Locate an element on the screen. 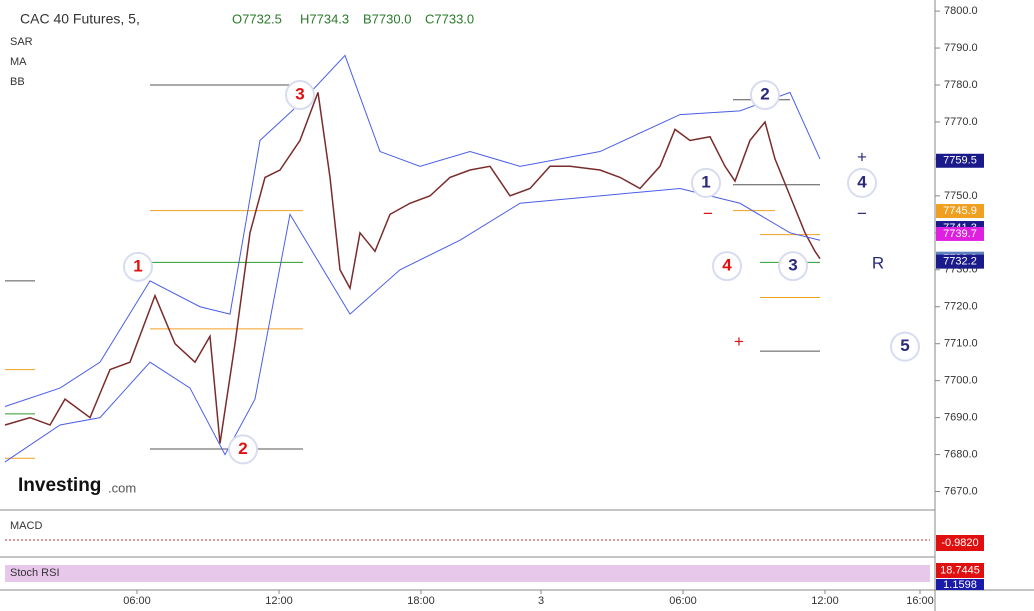  y-tick-label: 7800.0 is located at coordinates (961, 11).